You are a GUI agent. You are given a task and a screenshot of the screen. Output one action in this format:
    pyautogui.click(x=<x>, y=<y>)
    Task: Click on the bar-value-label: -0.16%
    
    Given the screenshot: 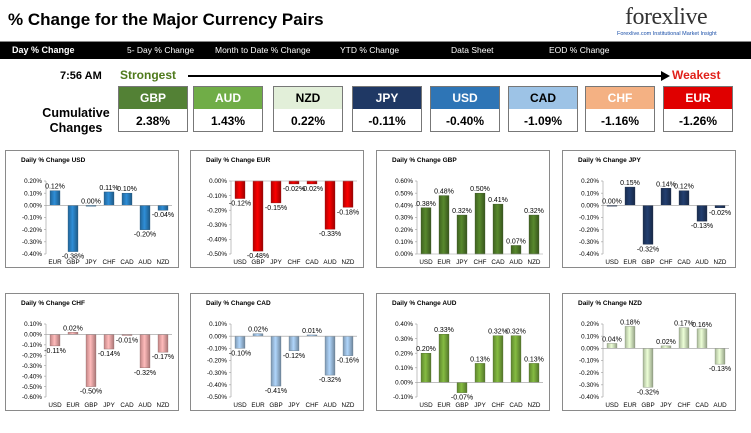 What is the action you would take?
    pyautogui.click(x=348, y=361)
    